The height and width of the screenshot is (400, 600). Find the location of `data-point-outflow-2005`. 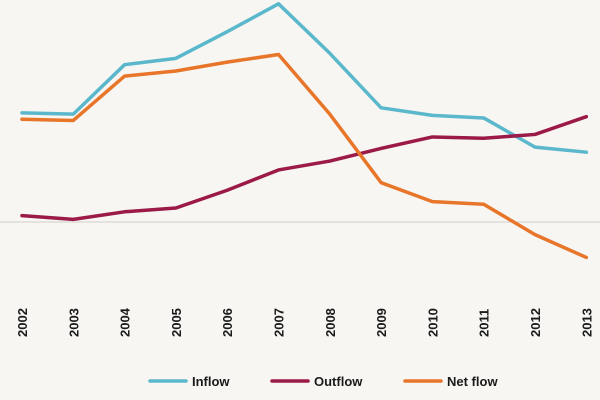

data-point-outflow-2005 is located at coordinates (176, 208).